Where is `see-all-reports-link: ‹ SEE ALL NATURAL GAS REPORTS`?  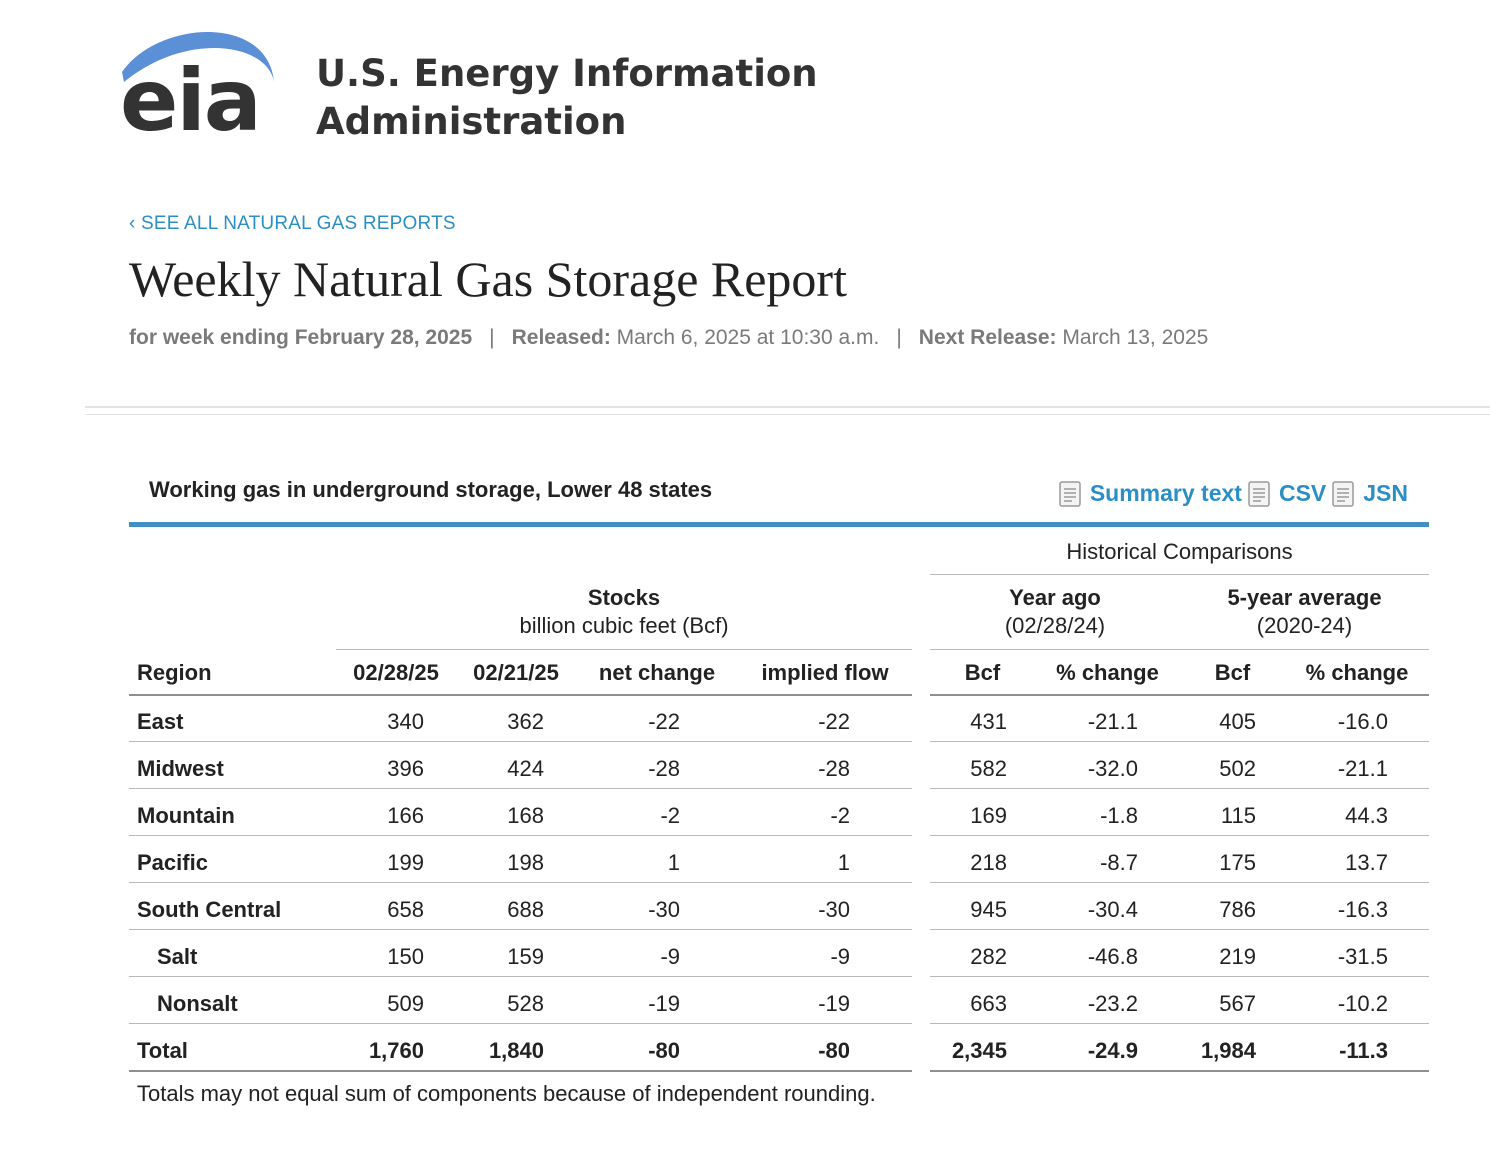 see-all-reports-link: ‹ SEE ALL NATURAL GAS REPORTS is located at coordinates (292, 223).